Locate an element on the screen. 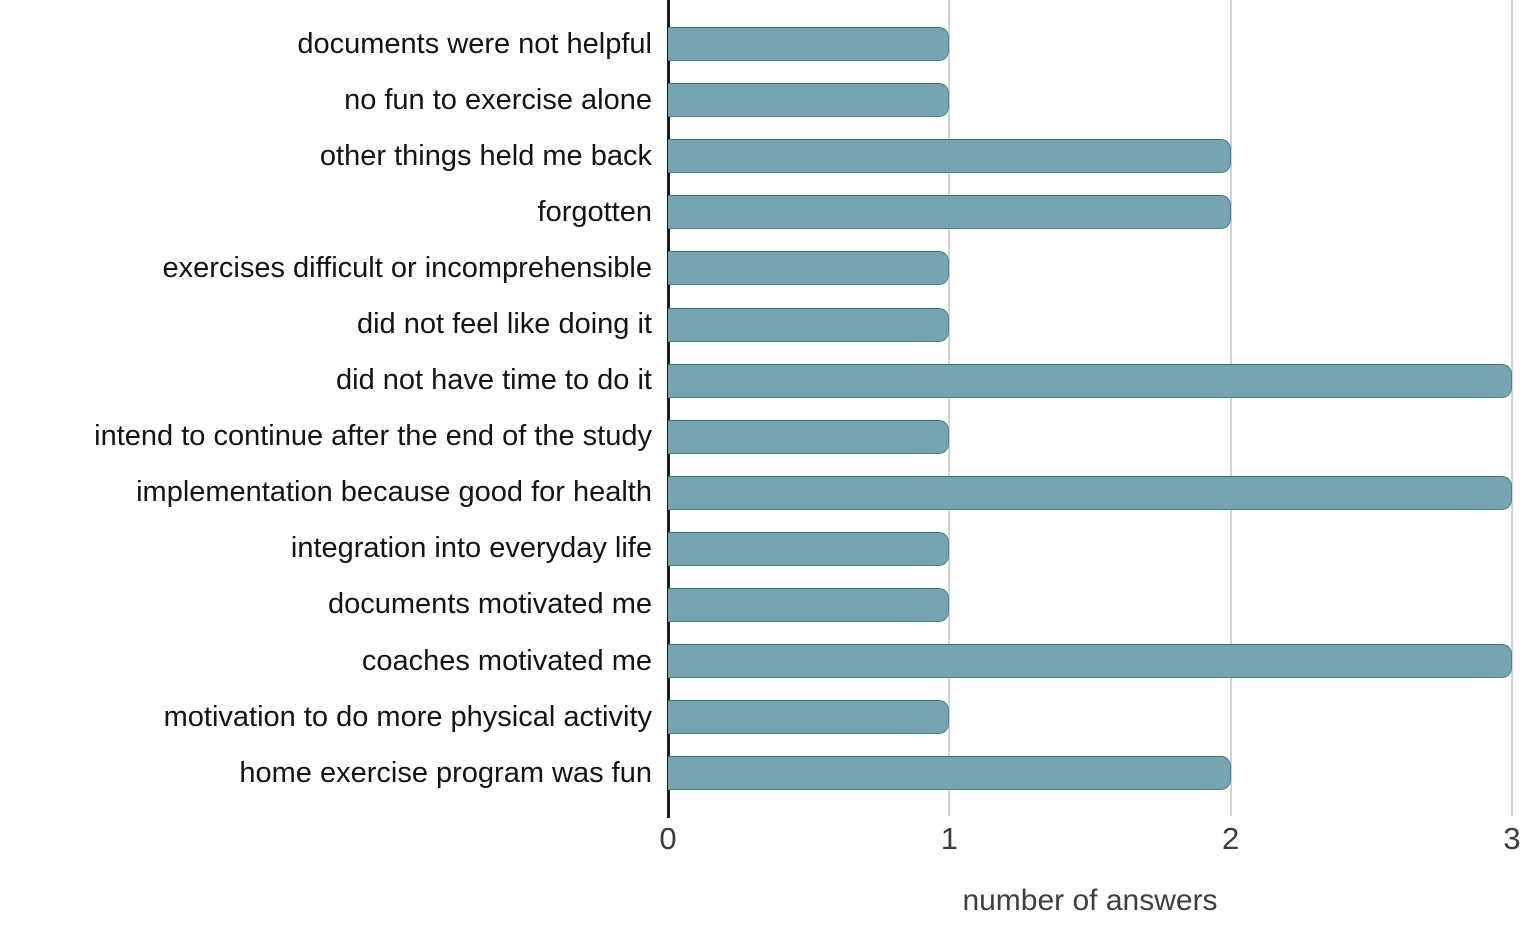 This screenshot has width=1524, height=925. category-label: did not have time to do it is located at coordinates (494, 380).